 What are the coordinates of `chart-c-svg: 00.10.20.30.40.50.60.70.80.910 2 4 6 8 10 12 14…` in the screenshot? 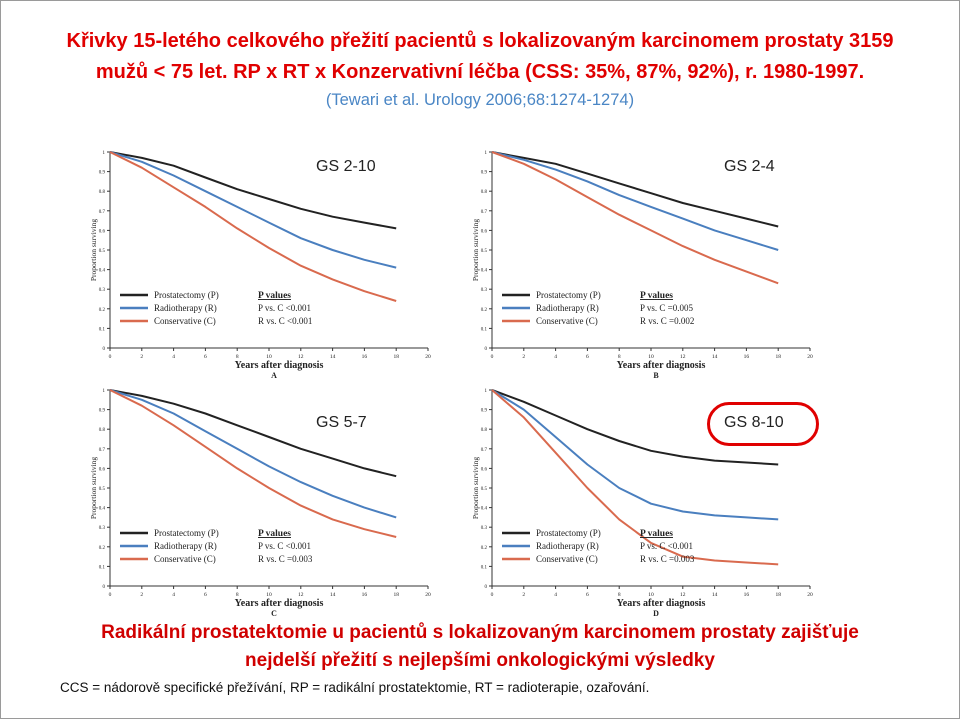 It's located at (260, 503).